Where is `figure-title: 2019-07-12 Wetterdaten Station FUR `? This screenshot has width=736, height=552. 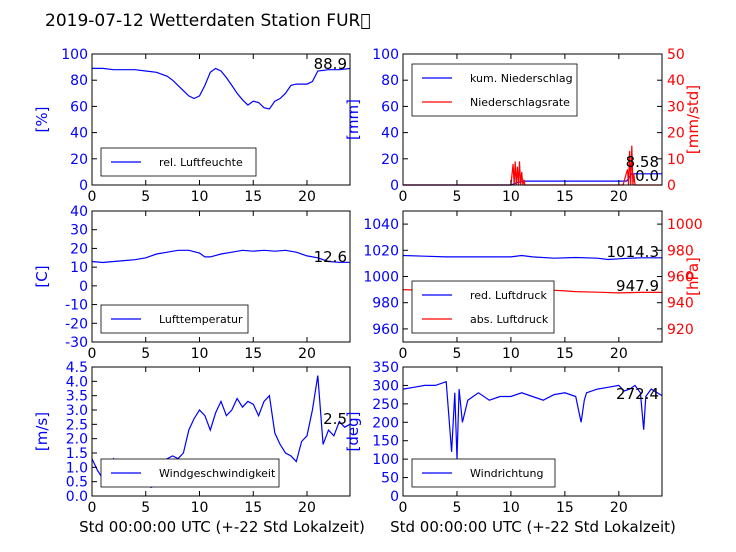 figure-title: 2019-07-12 Wetterdaten Station FUR  is located at coordinates (208, 21).